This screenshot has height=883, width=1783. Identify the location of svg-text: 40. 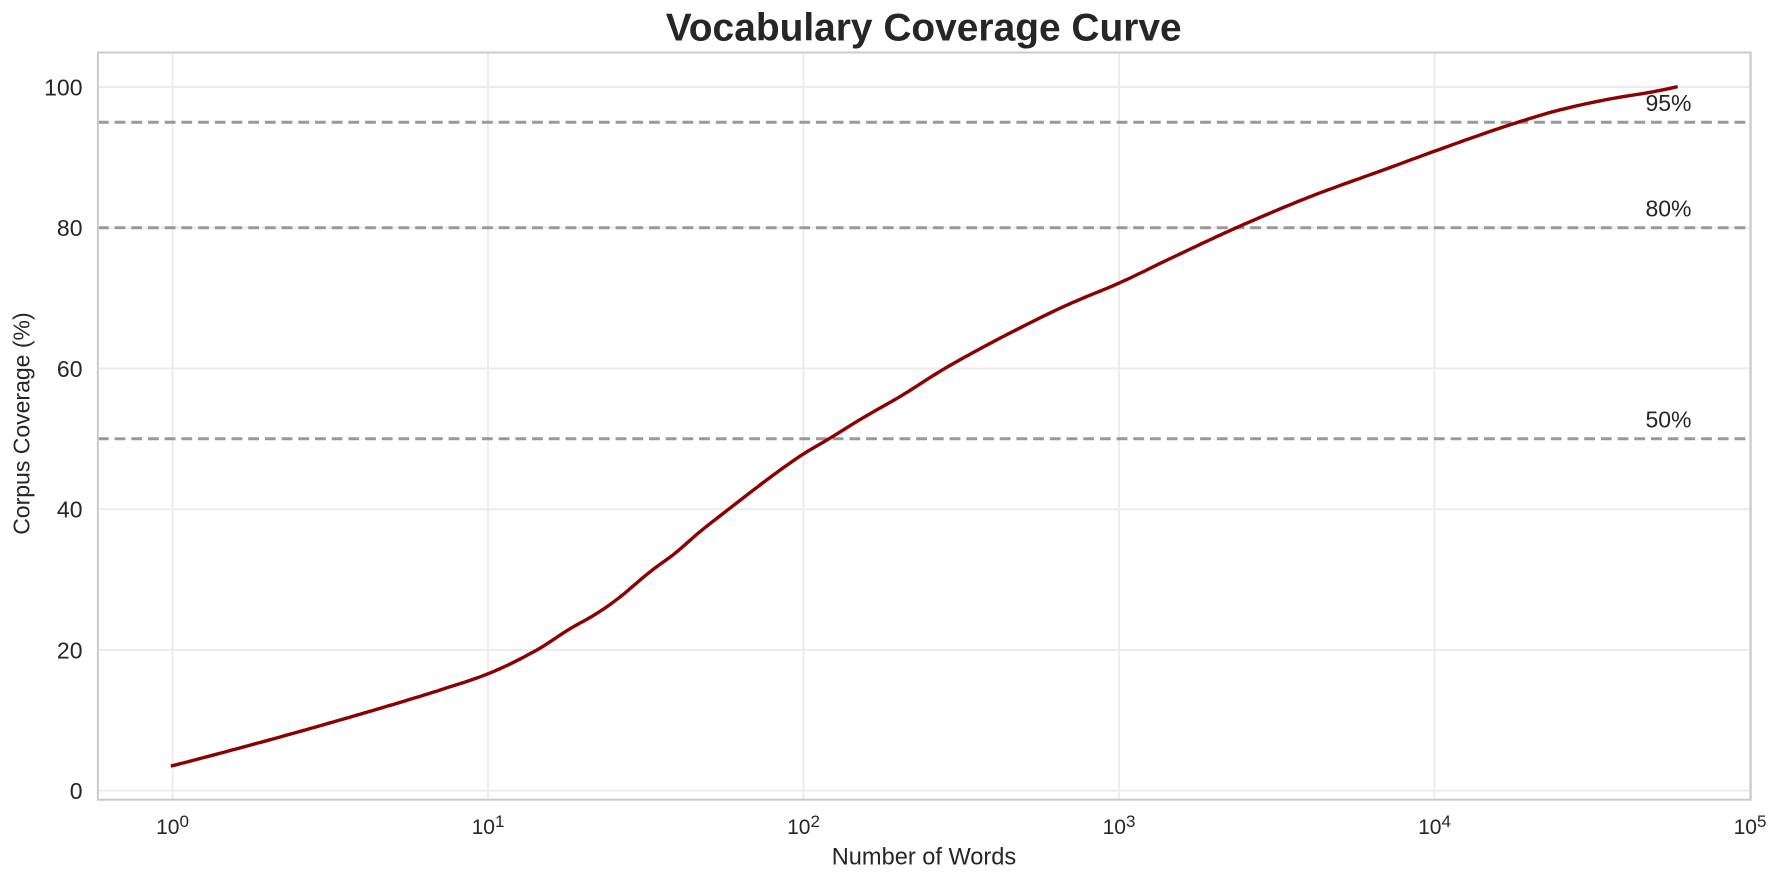
(70, 510).